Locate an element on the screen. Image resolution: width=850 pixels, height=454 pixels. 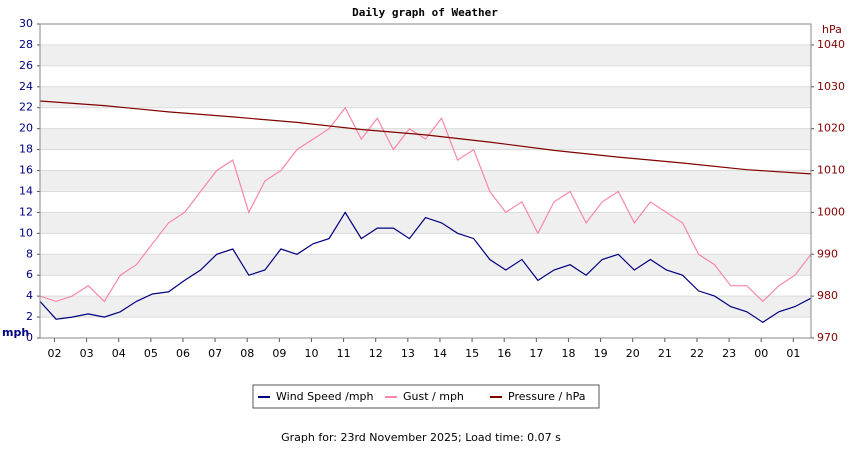
y-tick-label: 18 is located at coordinates (26, 149).